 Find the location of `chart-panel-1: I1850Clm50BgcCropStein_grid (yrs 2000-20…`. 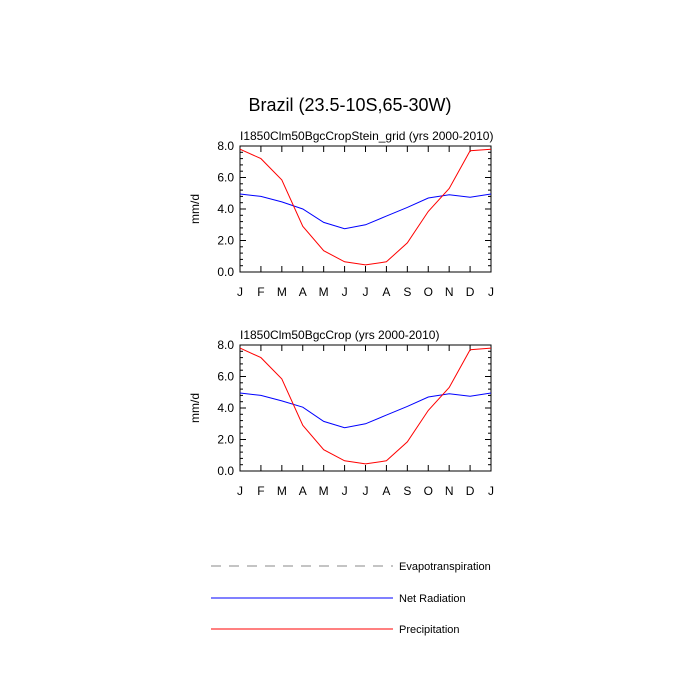

chart-panel-1: I1850Clm50BgcCropStein_grid (yrs 2000-20… is located at coordinates (341, 214).